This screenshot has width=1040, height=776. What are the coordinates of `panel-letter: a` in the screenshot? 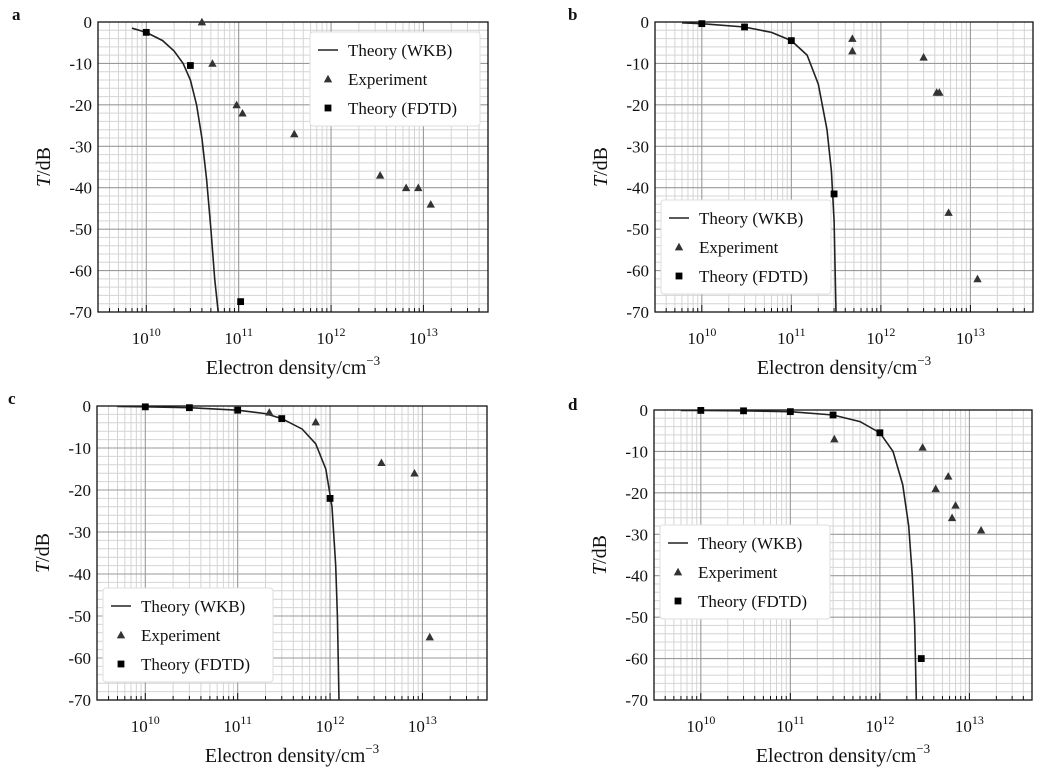 It's located at (16, 14).